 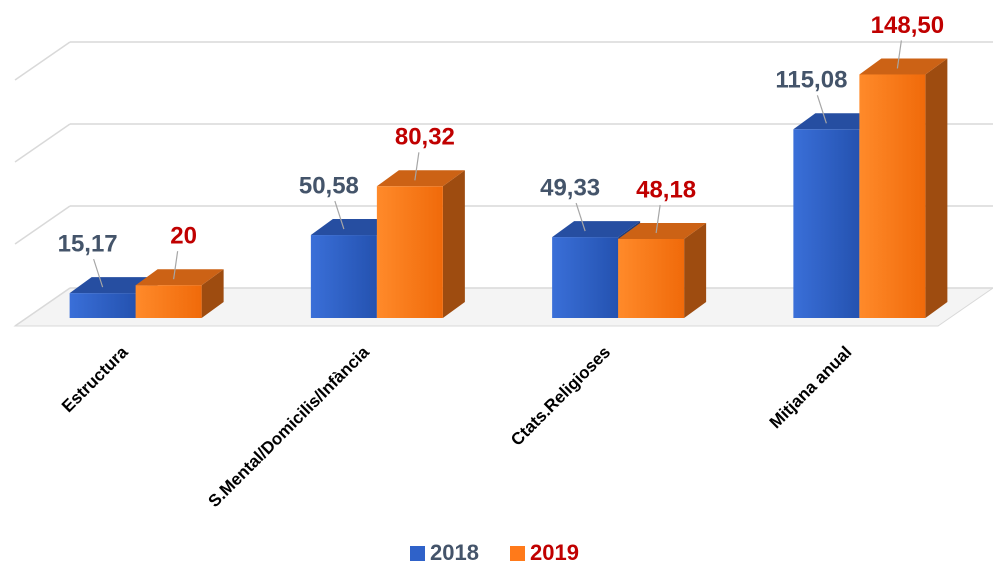 What do you see at coordinates (288, 426) in the screenshot?
I see `x-tick-label: S.Mental/Domicilis/Infància` at bounding box center [288, 426].